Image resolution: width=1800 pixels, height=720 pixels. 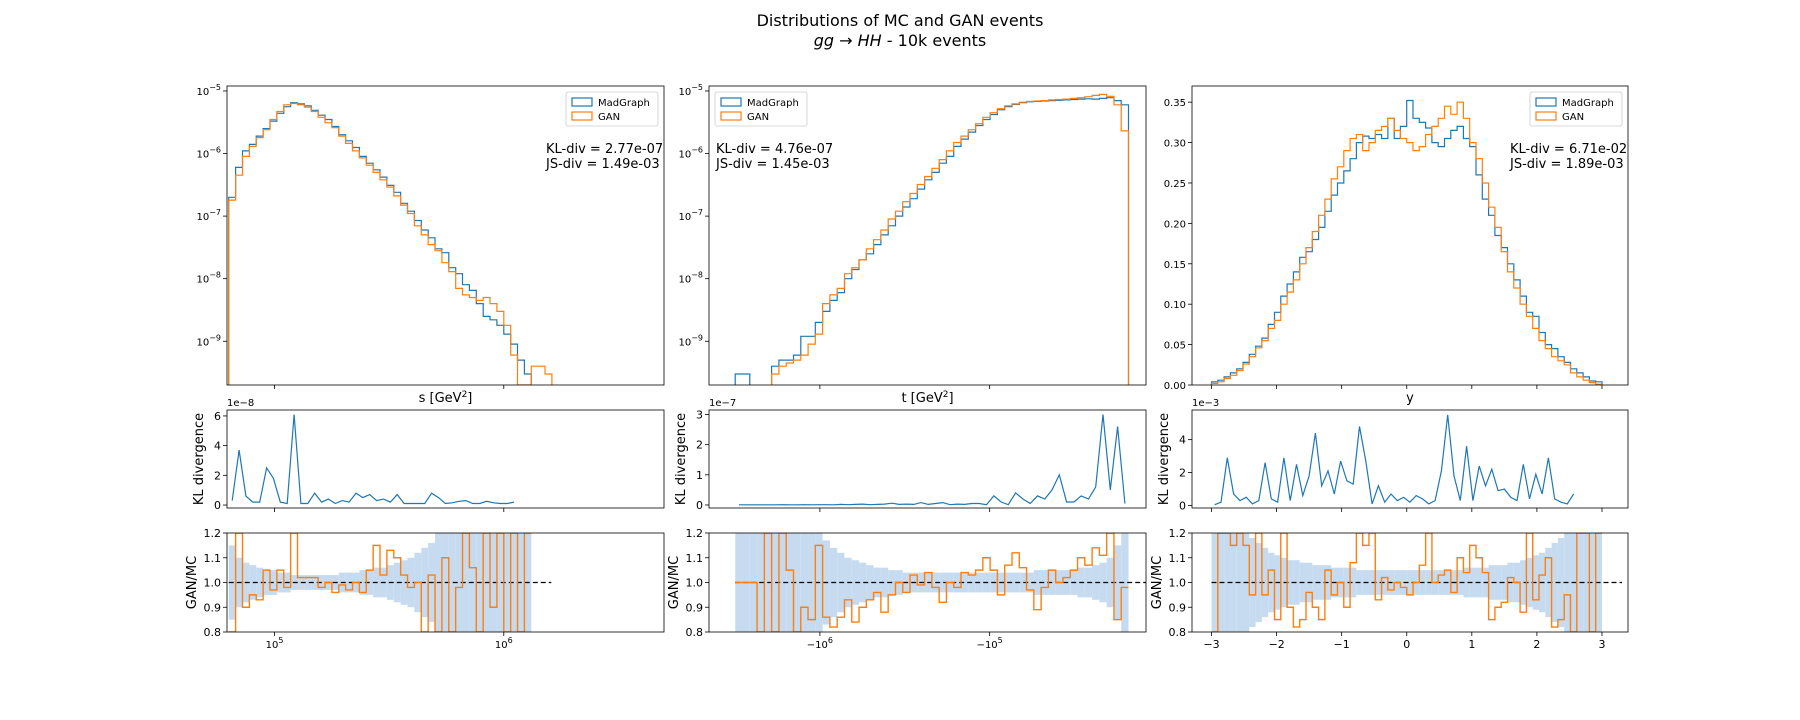 What do you see at coordinates (1276, 644) in the screenshot?
I see `x-tick-label: −2` at bounding box center [1276, 644].